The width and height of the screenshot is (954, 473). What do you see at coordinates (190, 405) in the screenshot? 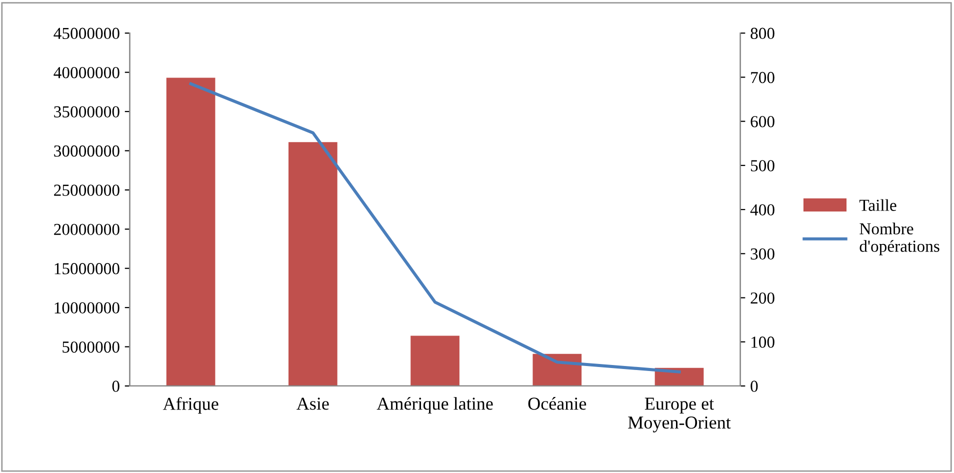
I see `x-tick-label: Afrique` at bounding box center [190, 405].